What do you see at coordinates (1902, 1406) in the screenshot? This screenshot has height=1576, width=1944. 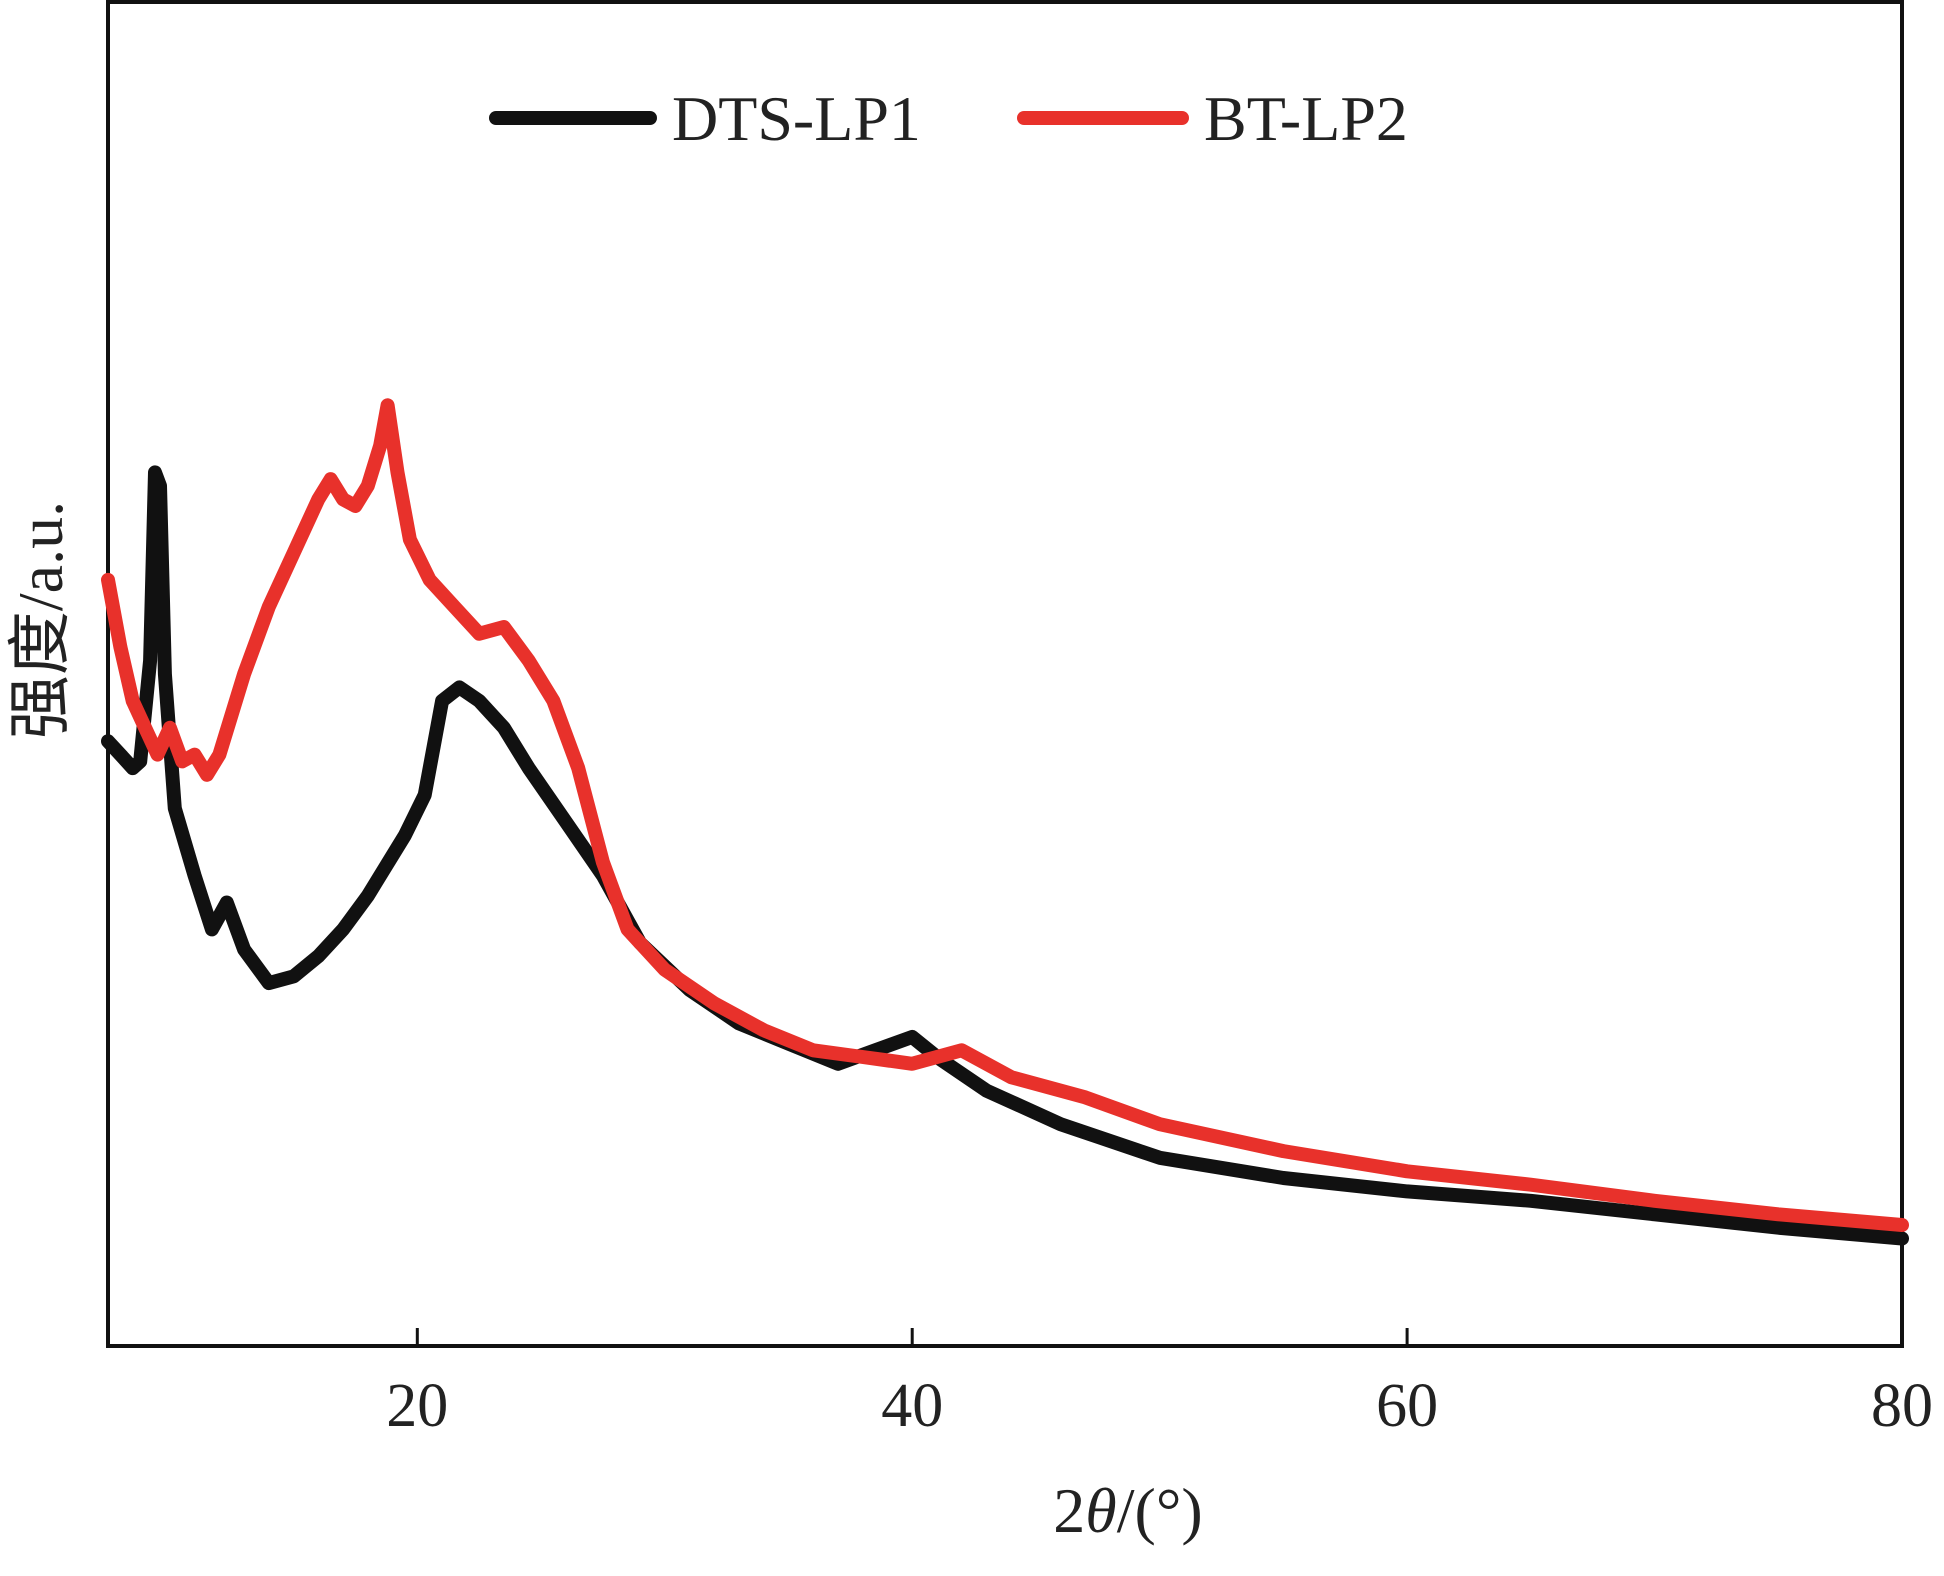 I see `x-tick-label: 80` at bounding box center [1902, 1406].